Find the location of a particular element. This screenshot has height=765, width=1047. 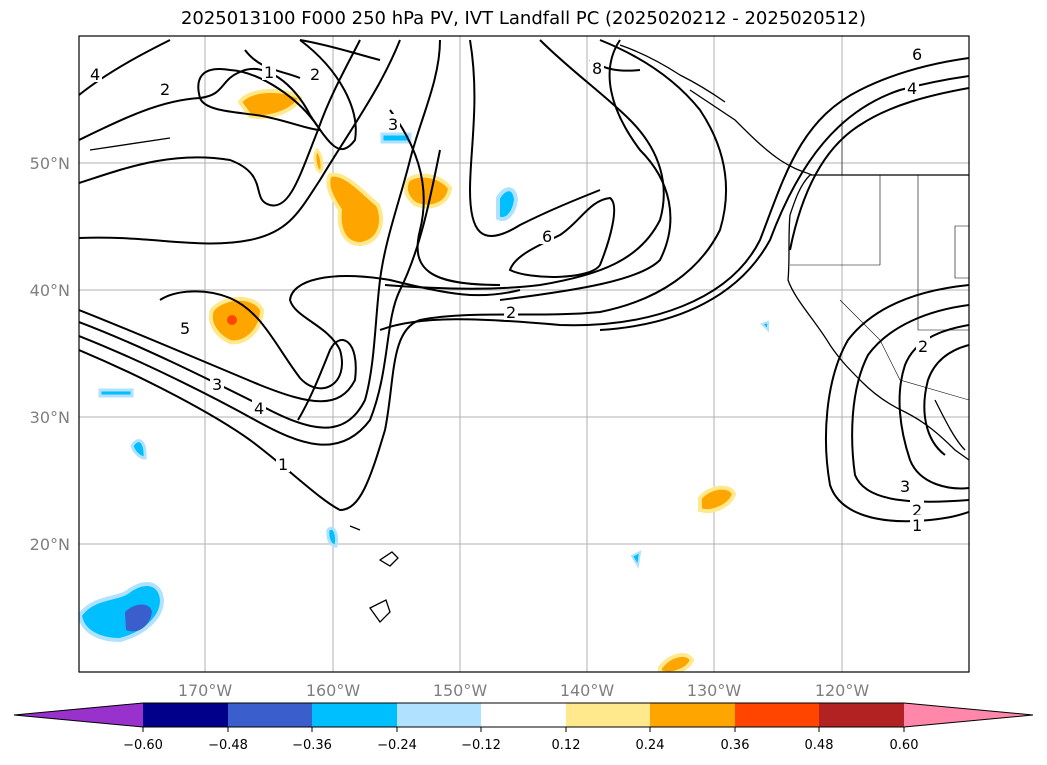

negative-core is located at coordinates (138, 618).